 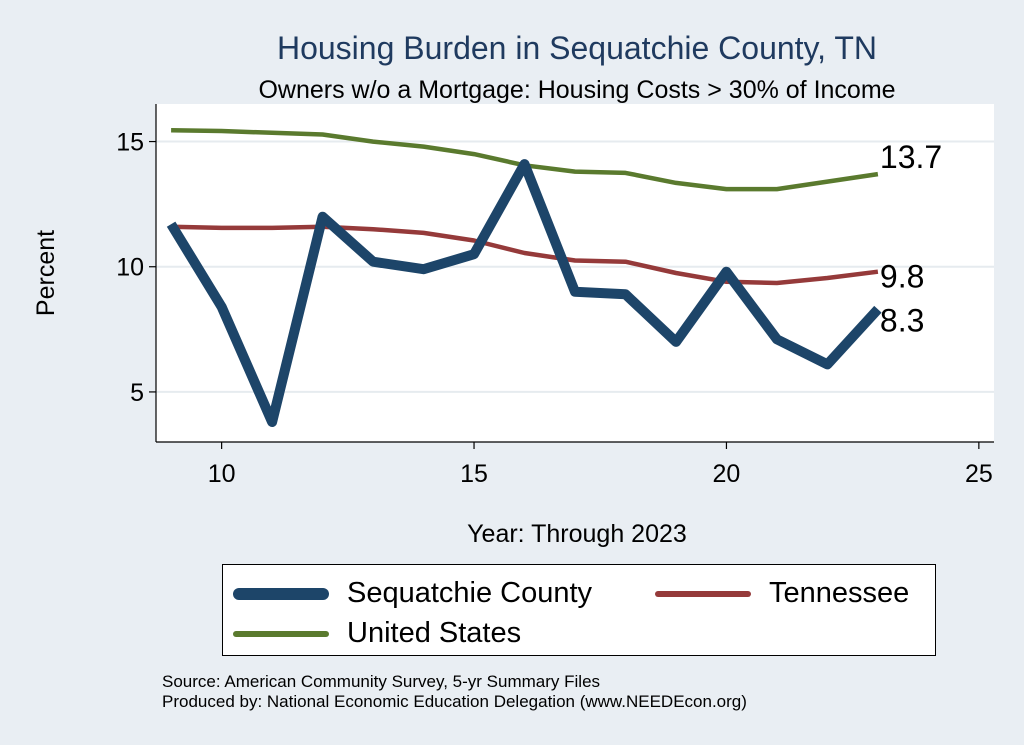 What do you see at coordinates (281, 633) in the screenshot?
I see `legend-swatch-united-states` at bounding box center [281, 633].